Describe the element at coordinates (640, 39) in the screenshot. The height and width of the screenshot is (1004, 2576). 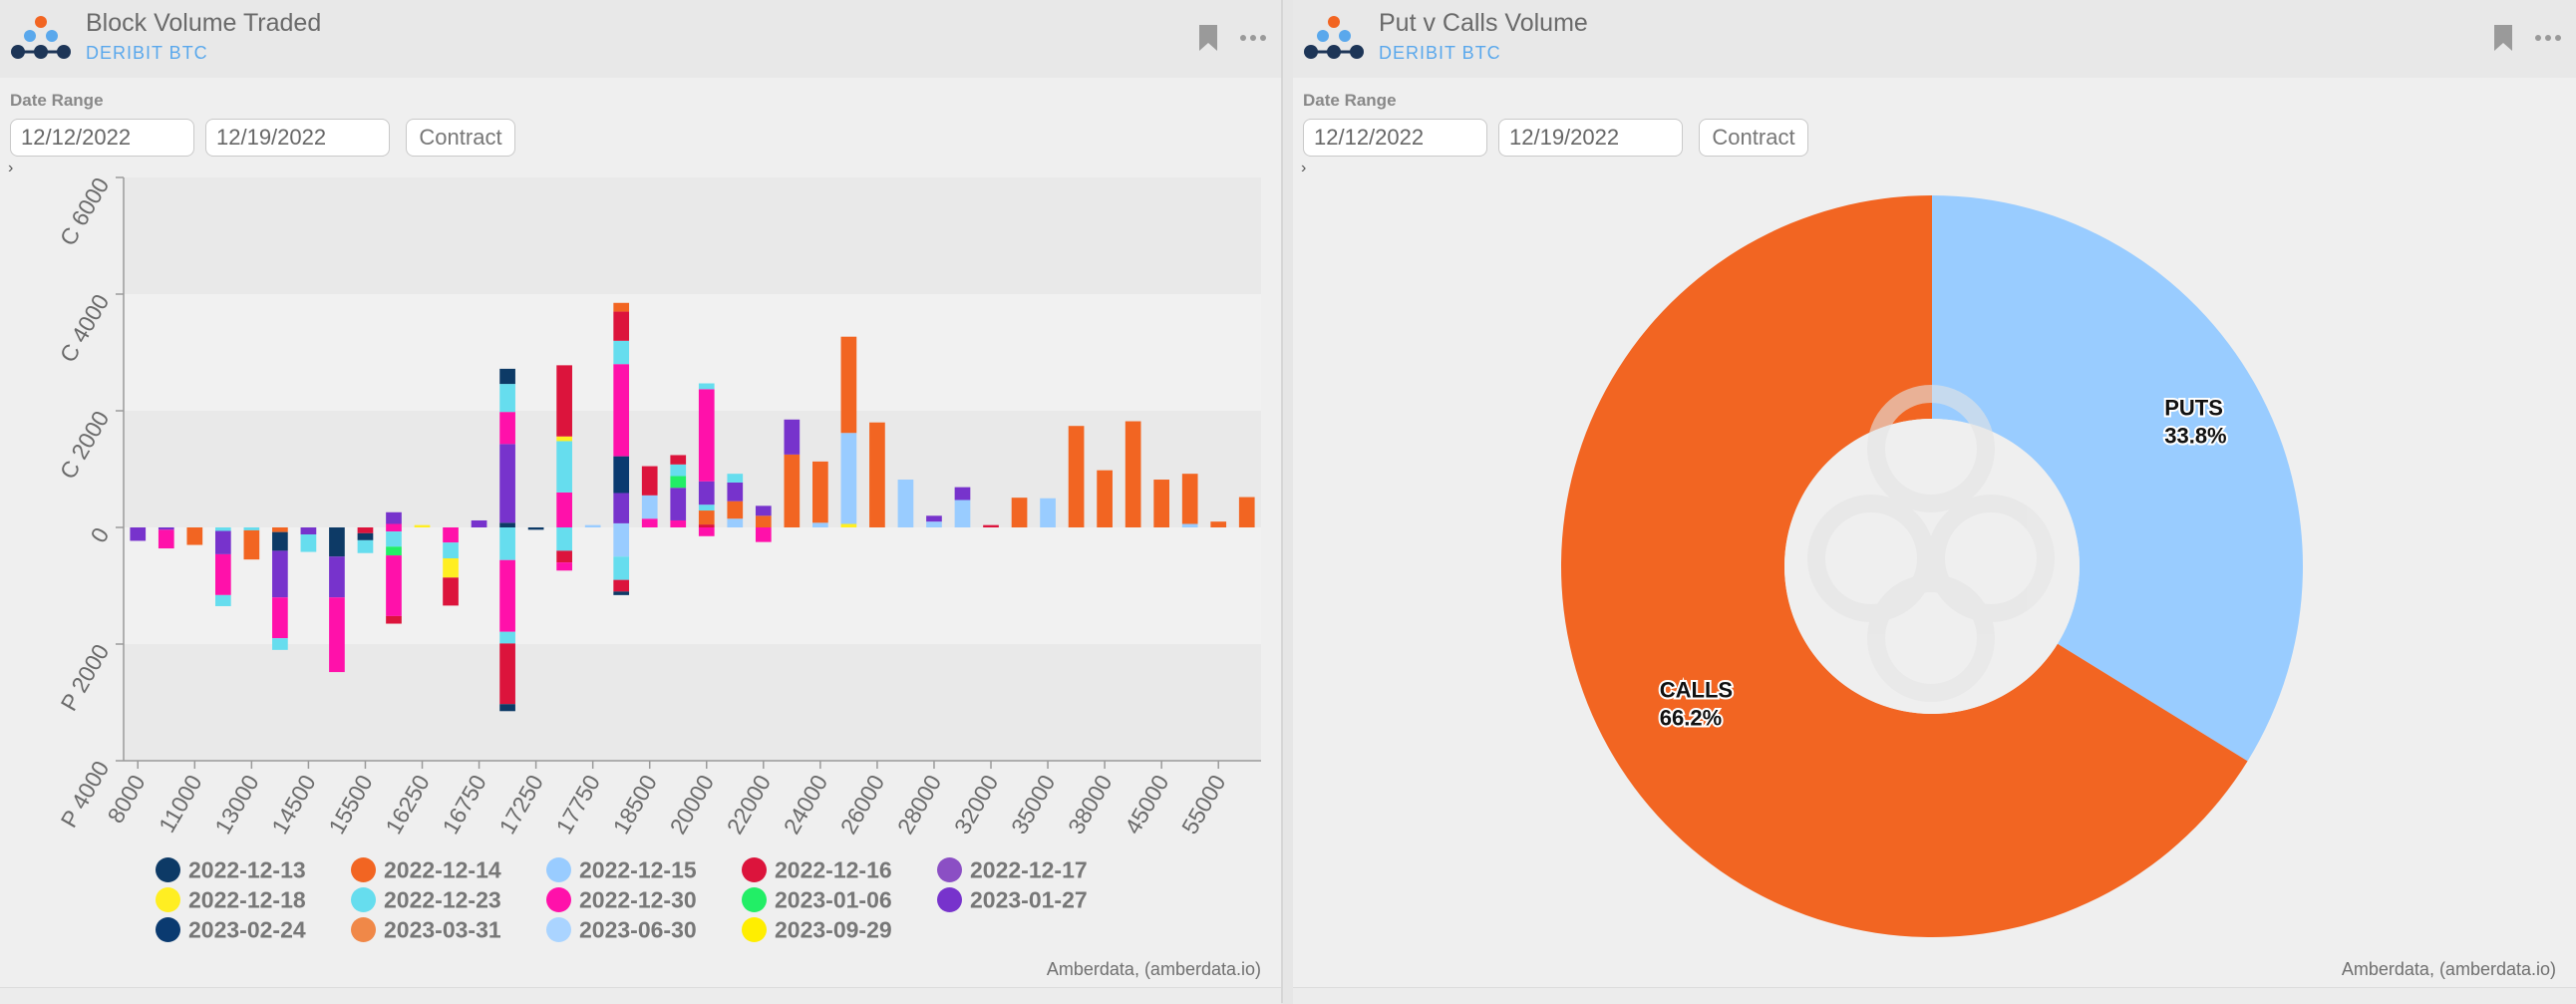
I see `panel-header: Block Volume Traded DERIBIT BTC` at that location.